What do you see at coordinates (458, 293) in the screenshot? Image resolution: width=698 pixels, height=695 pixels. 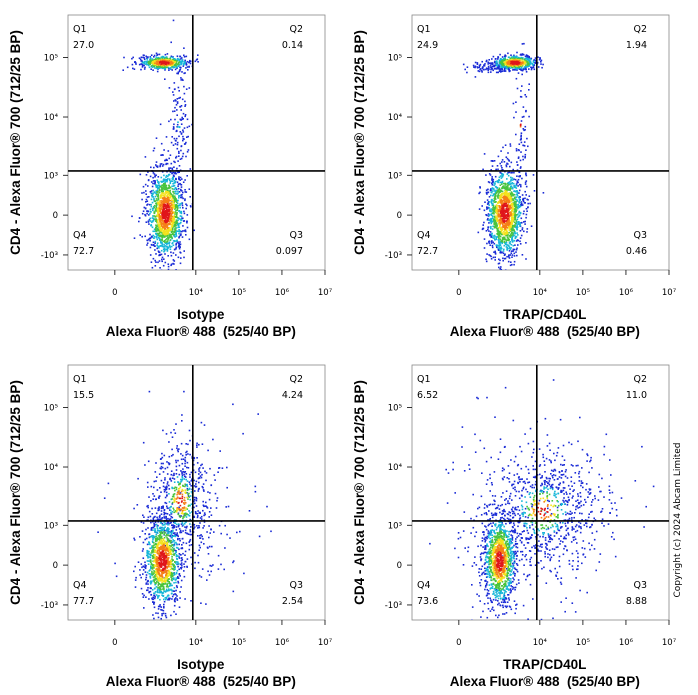 I see `x-tick-label: 0` at bounding box center [458, 293].